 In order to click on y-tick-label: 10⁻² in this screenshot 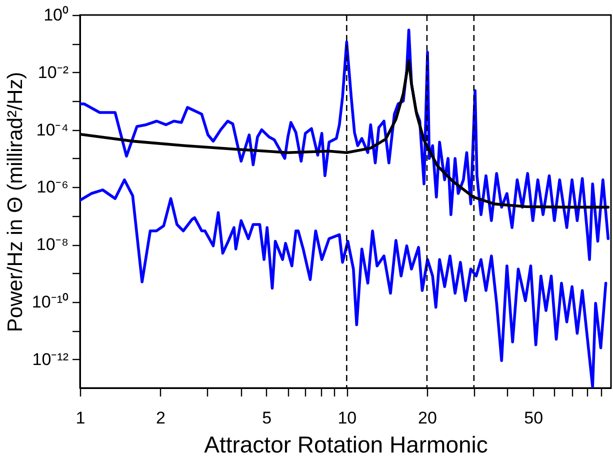, I will do `click(53, 72)`.